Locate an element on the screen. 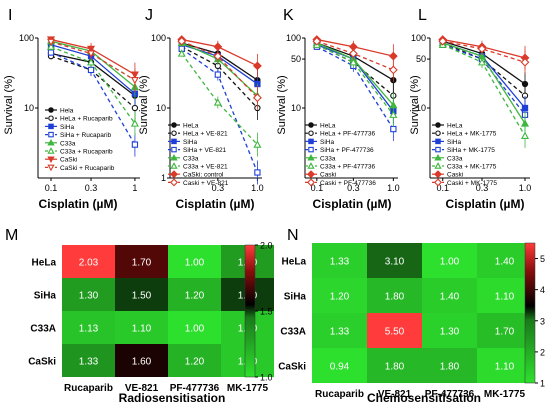 The width and height of the screenshot is (550, 407). x-tick-label: 1.0 is located at coordinates (393, 188).